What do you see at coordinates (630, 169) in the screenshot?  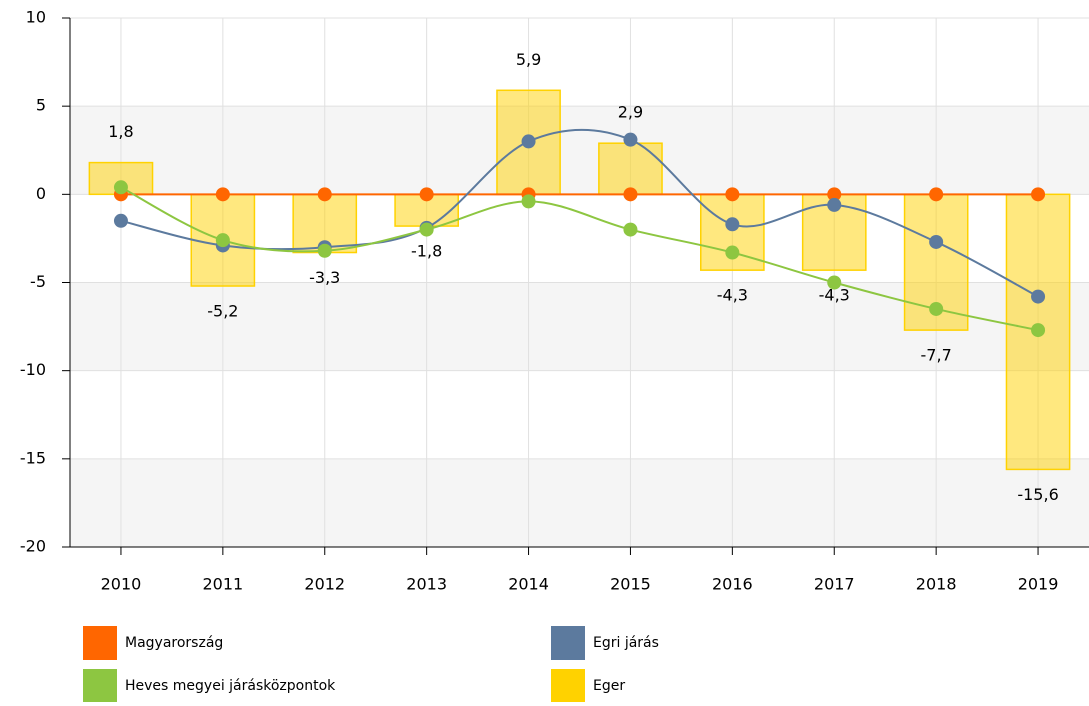 I see `bar` at bounding box center [630, 169].